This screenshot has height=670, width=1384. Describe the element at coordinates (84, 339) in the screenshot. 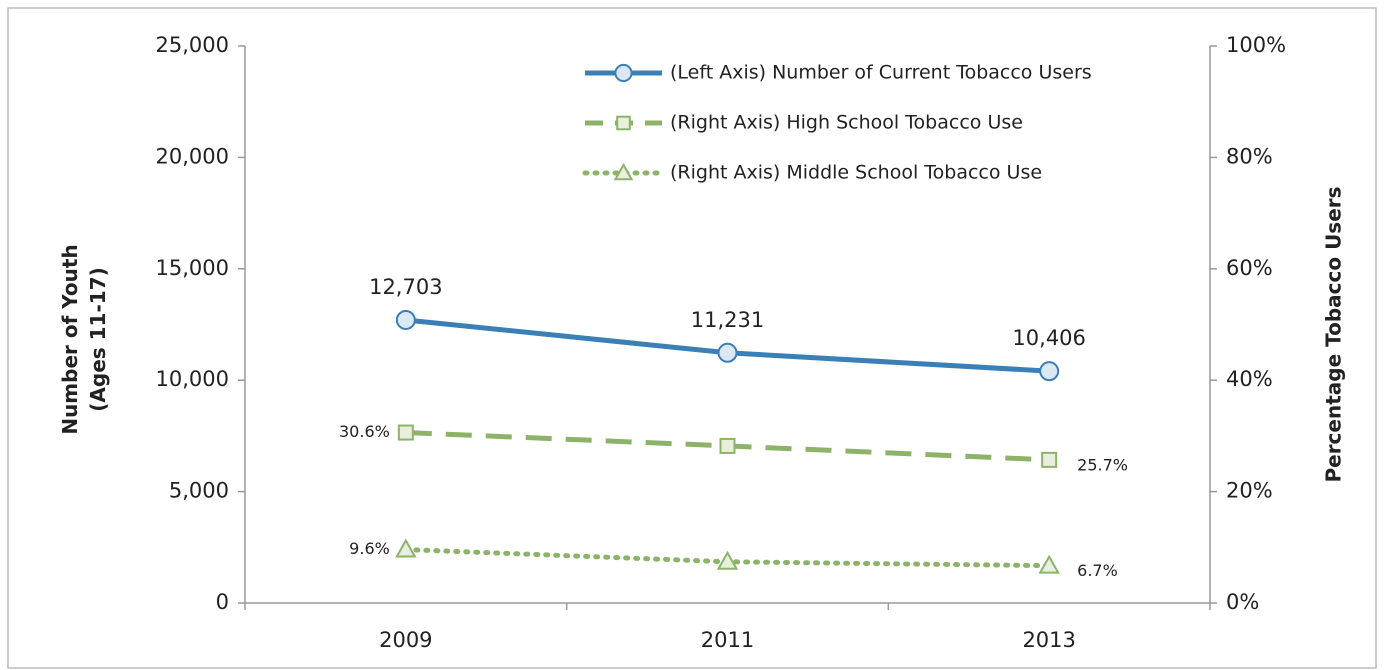

I see `y-axis-label: Number of Youth (Ages 11-17)` at that location.